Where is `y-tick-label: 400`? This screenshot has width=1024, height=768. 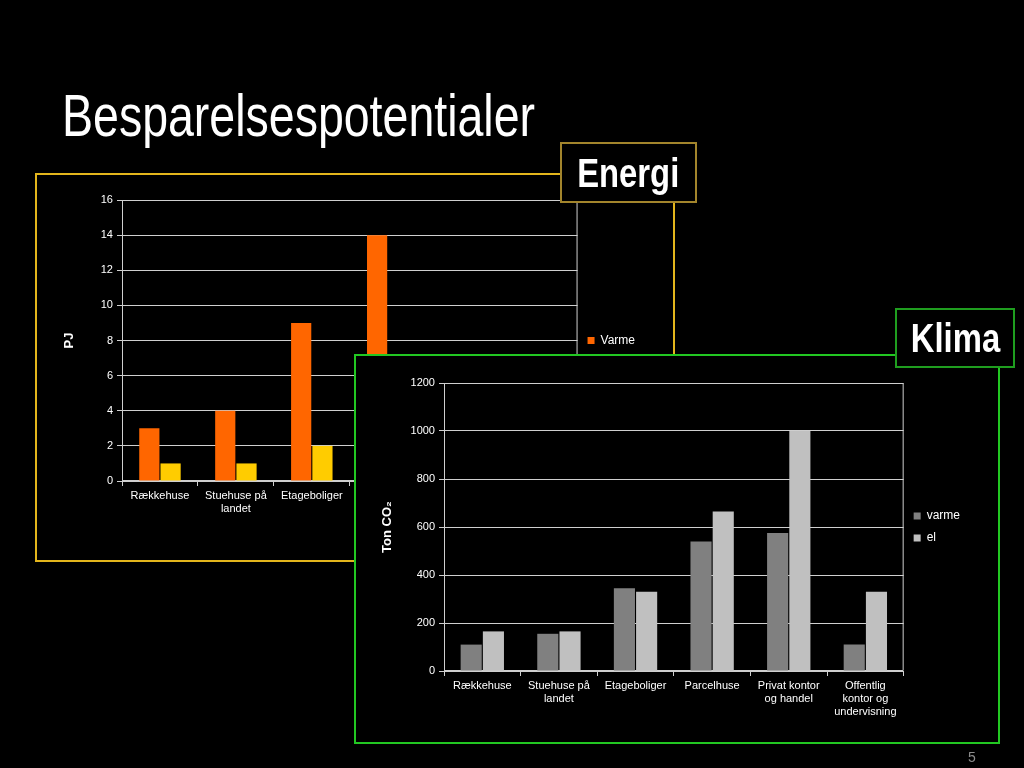
y-tick-label: 400 is located at coordinates (425, 574).